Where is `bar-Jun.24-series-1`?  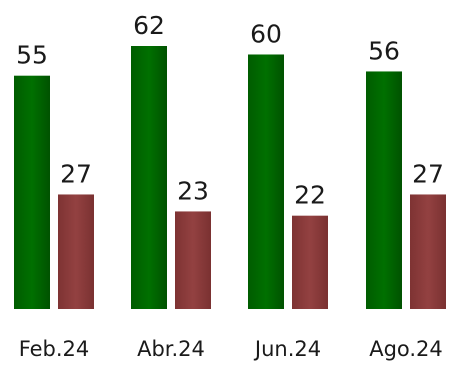
bar-Jun.24-series-1 is located at coordinates (266, 181).